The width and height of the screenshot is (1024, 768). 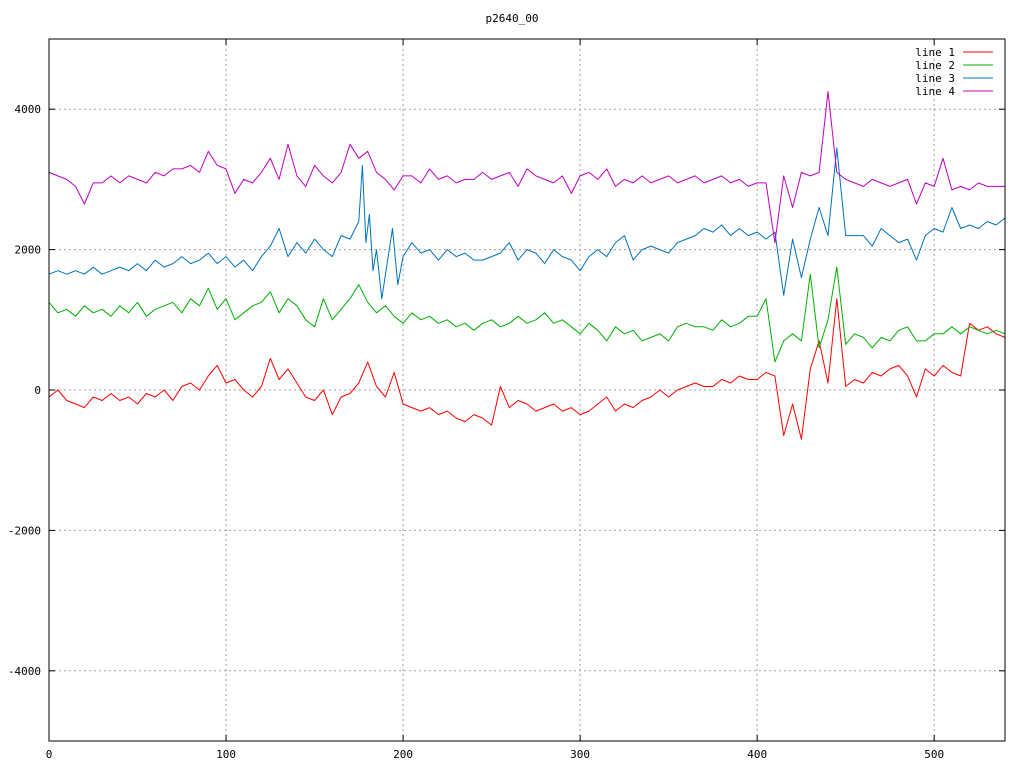 What do you see at coordinates (28, 109) in the screenshot?
I see `y-tick-label: 4000` at bounding box center [28, 109].